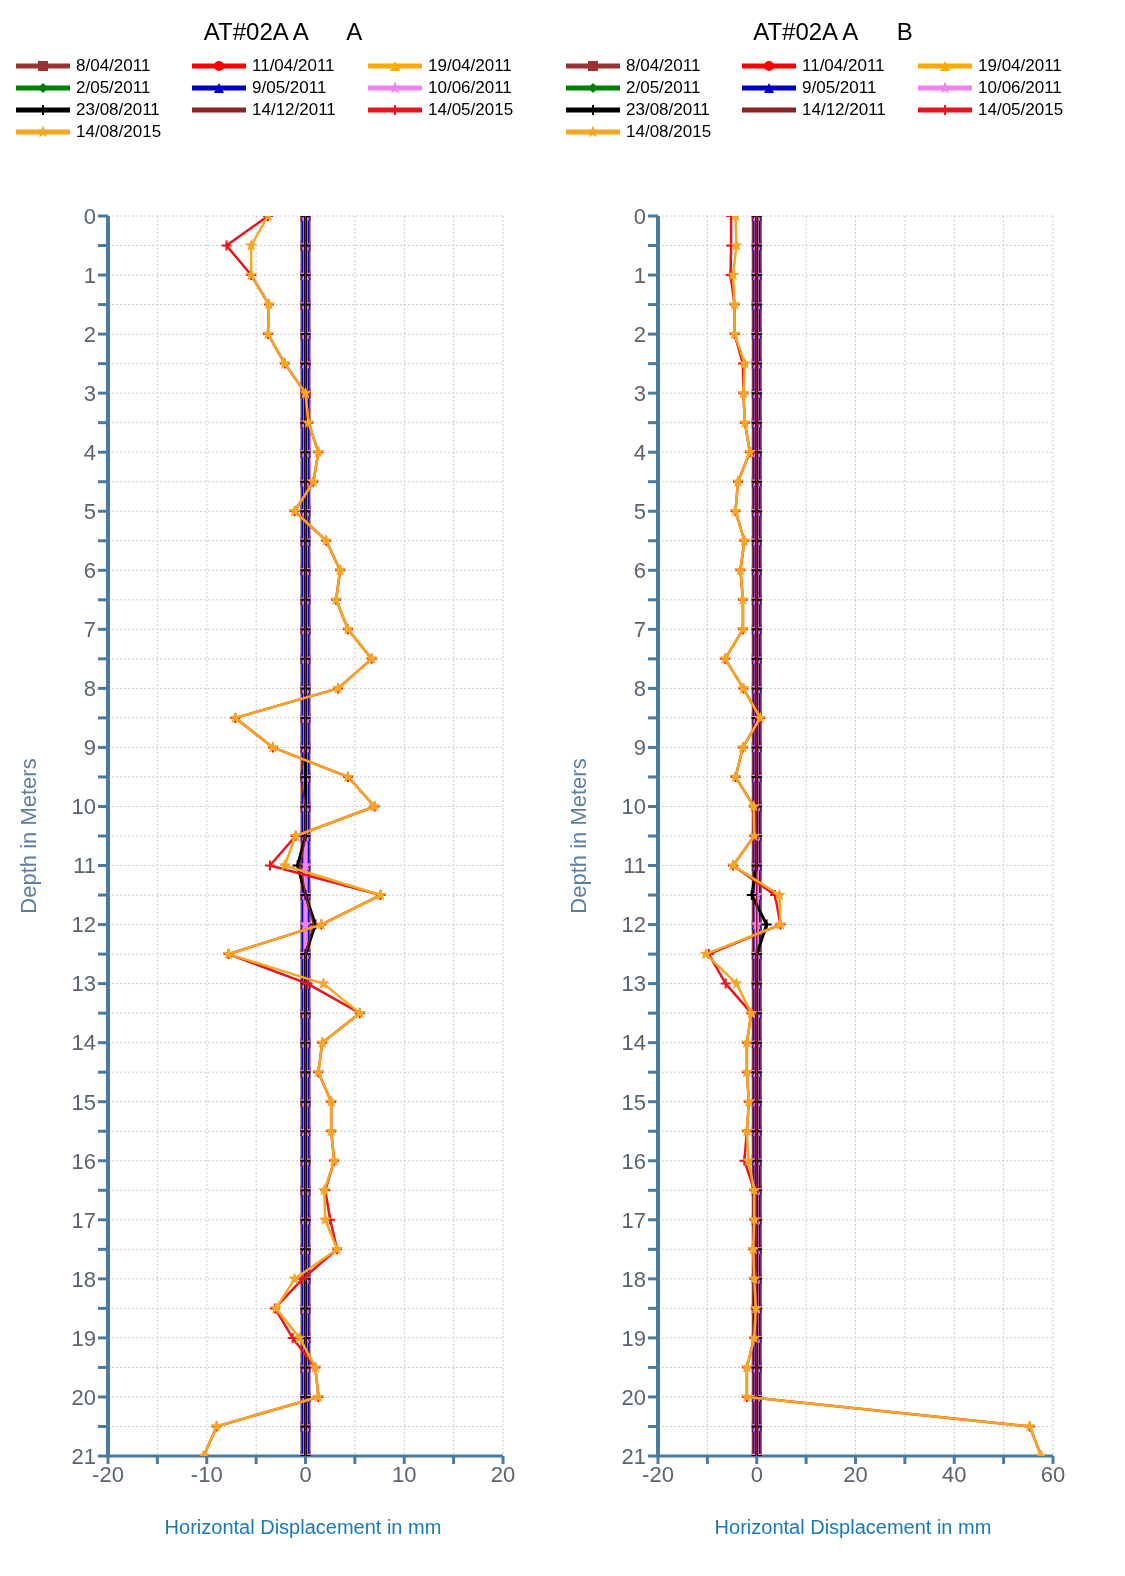 This screenshot has height=1576, width=1125. What do you see at coordinates (954, 1474) in the screenshot?
I see `x-tick-label: 40` at bounding box center [954, 1474].